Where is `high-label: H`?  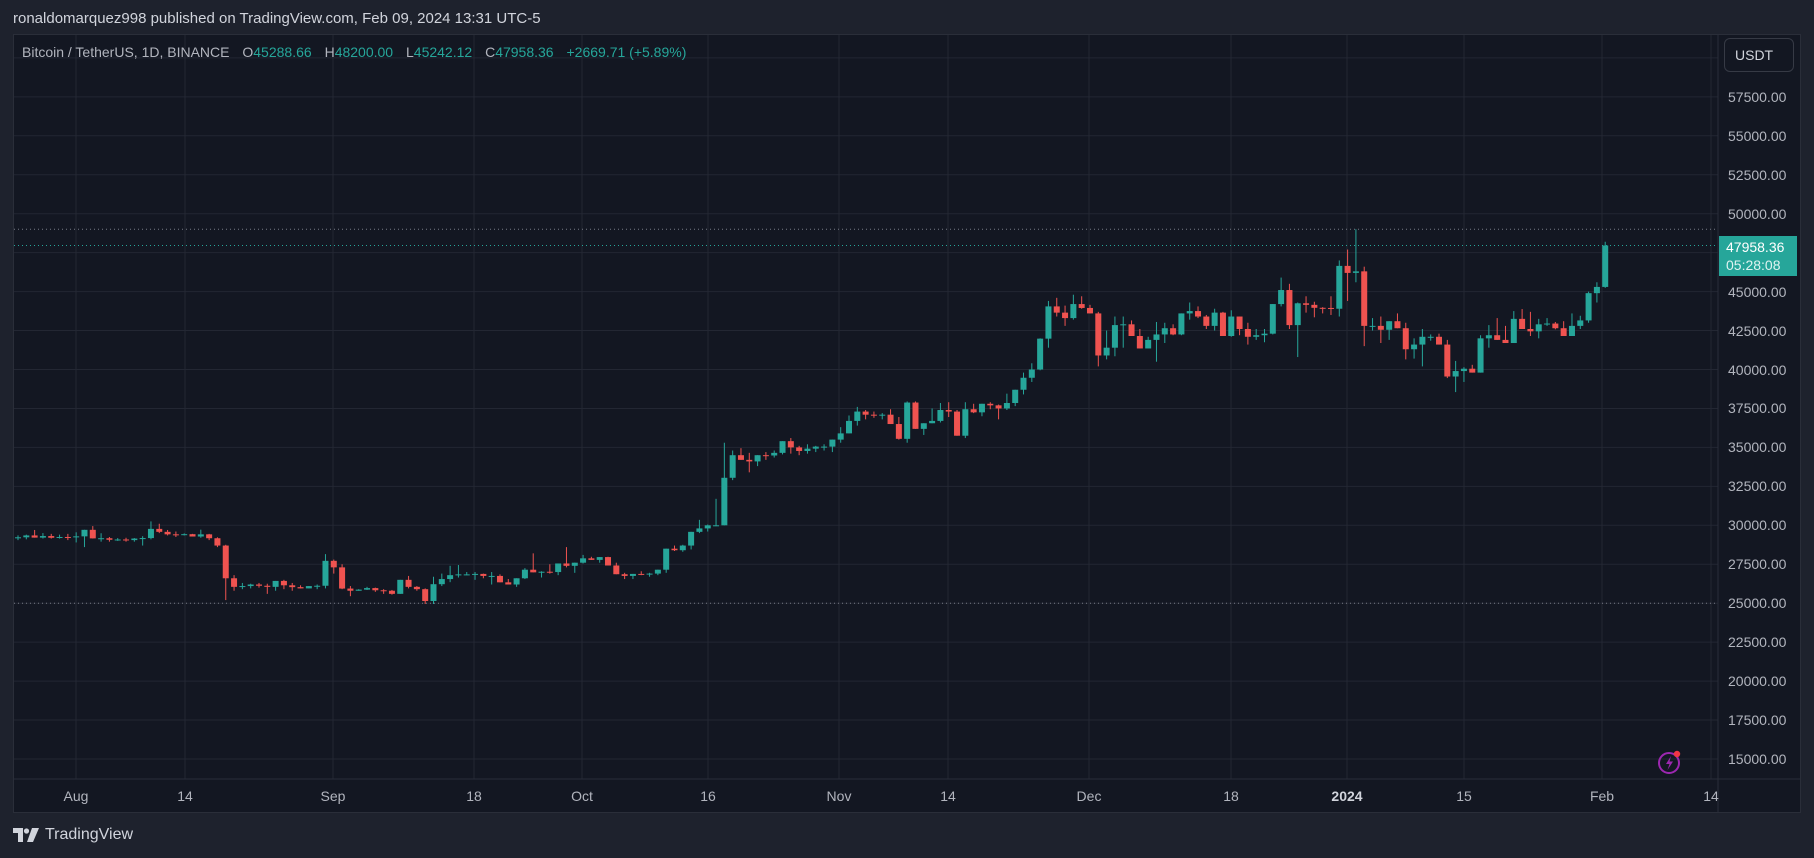 high-label: H is located at coordinates (329, 52).